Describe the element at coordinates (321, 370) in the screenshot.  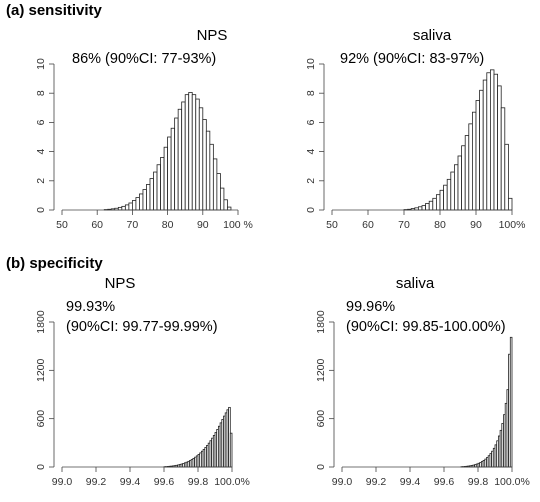
I see `y-tick-label: 1200` at that location.